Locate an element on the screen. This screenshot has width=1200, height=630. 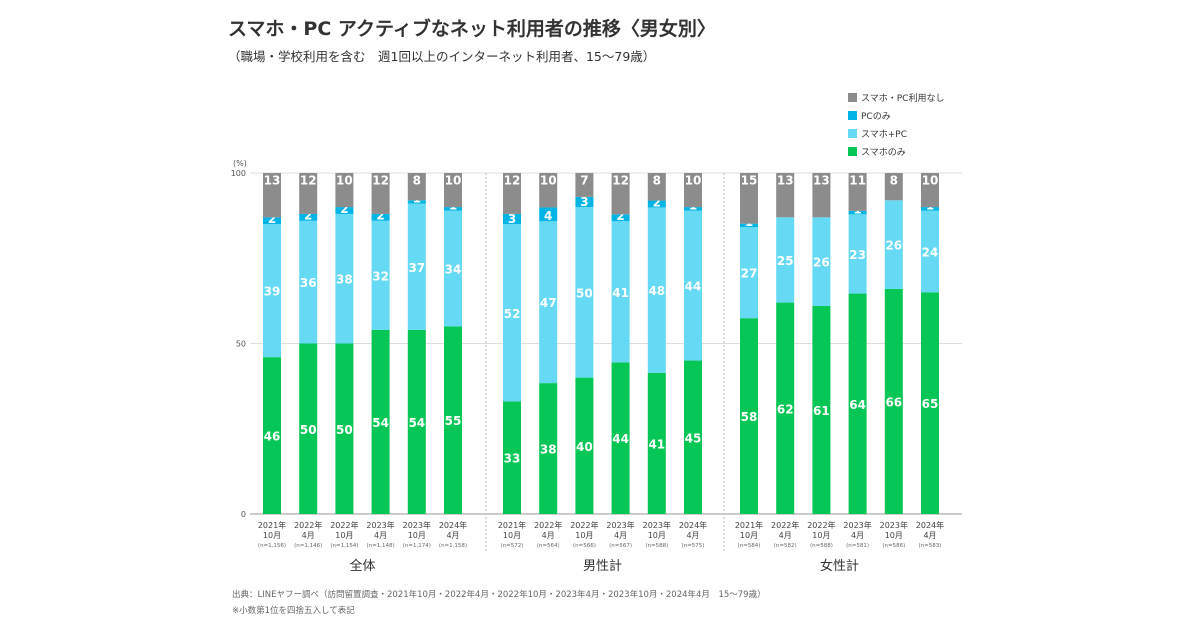
data-label: 11 is located at coordinates (857, 181).